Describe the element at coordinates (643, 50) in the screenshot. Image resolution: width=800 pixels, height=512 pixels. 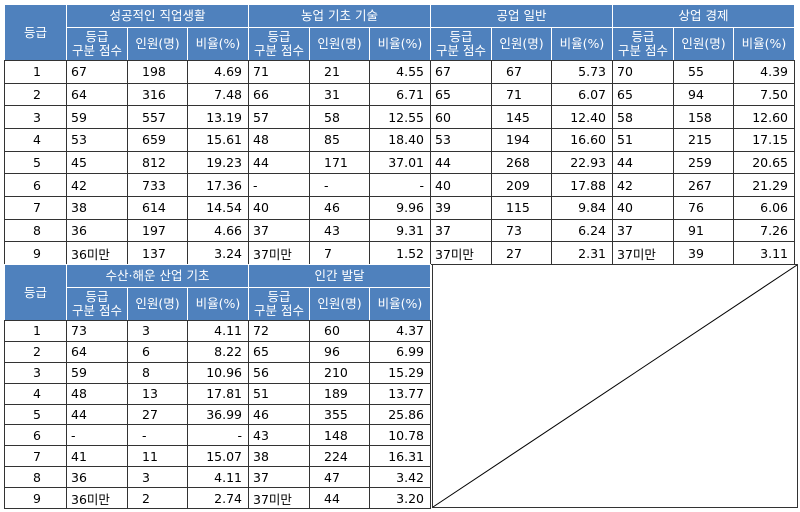
I see `cell-text: 구분 점수` at that location.